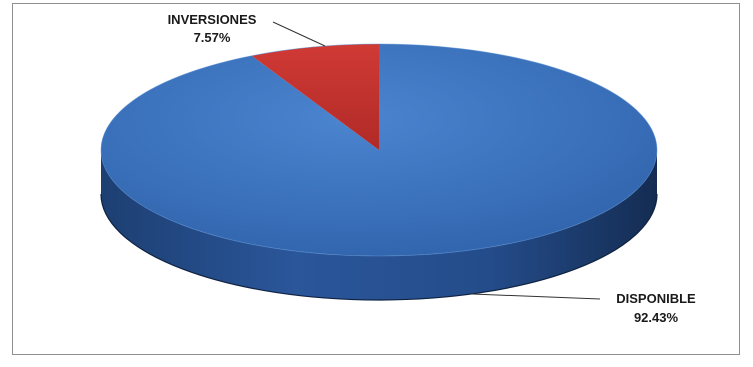 Image resolution: width=753 pixels, height=367 pixels. What do you see at coordinates (212, 19) in the screenshot?
I see `slice-label-inversiones: INVERSIONES` at bounding box center [212, 19].